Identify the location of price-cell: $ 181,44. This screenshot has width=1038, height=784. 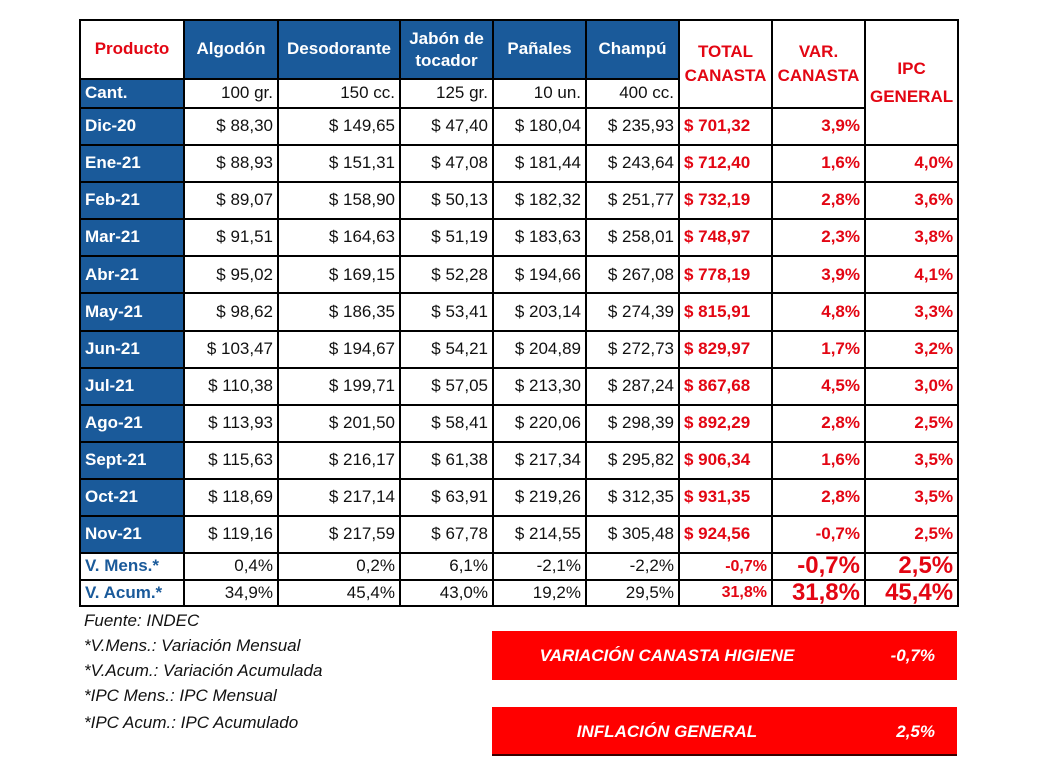
(539, 164).